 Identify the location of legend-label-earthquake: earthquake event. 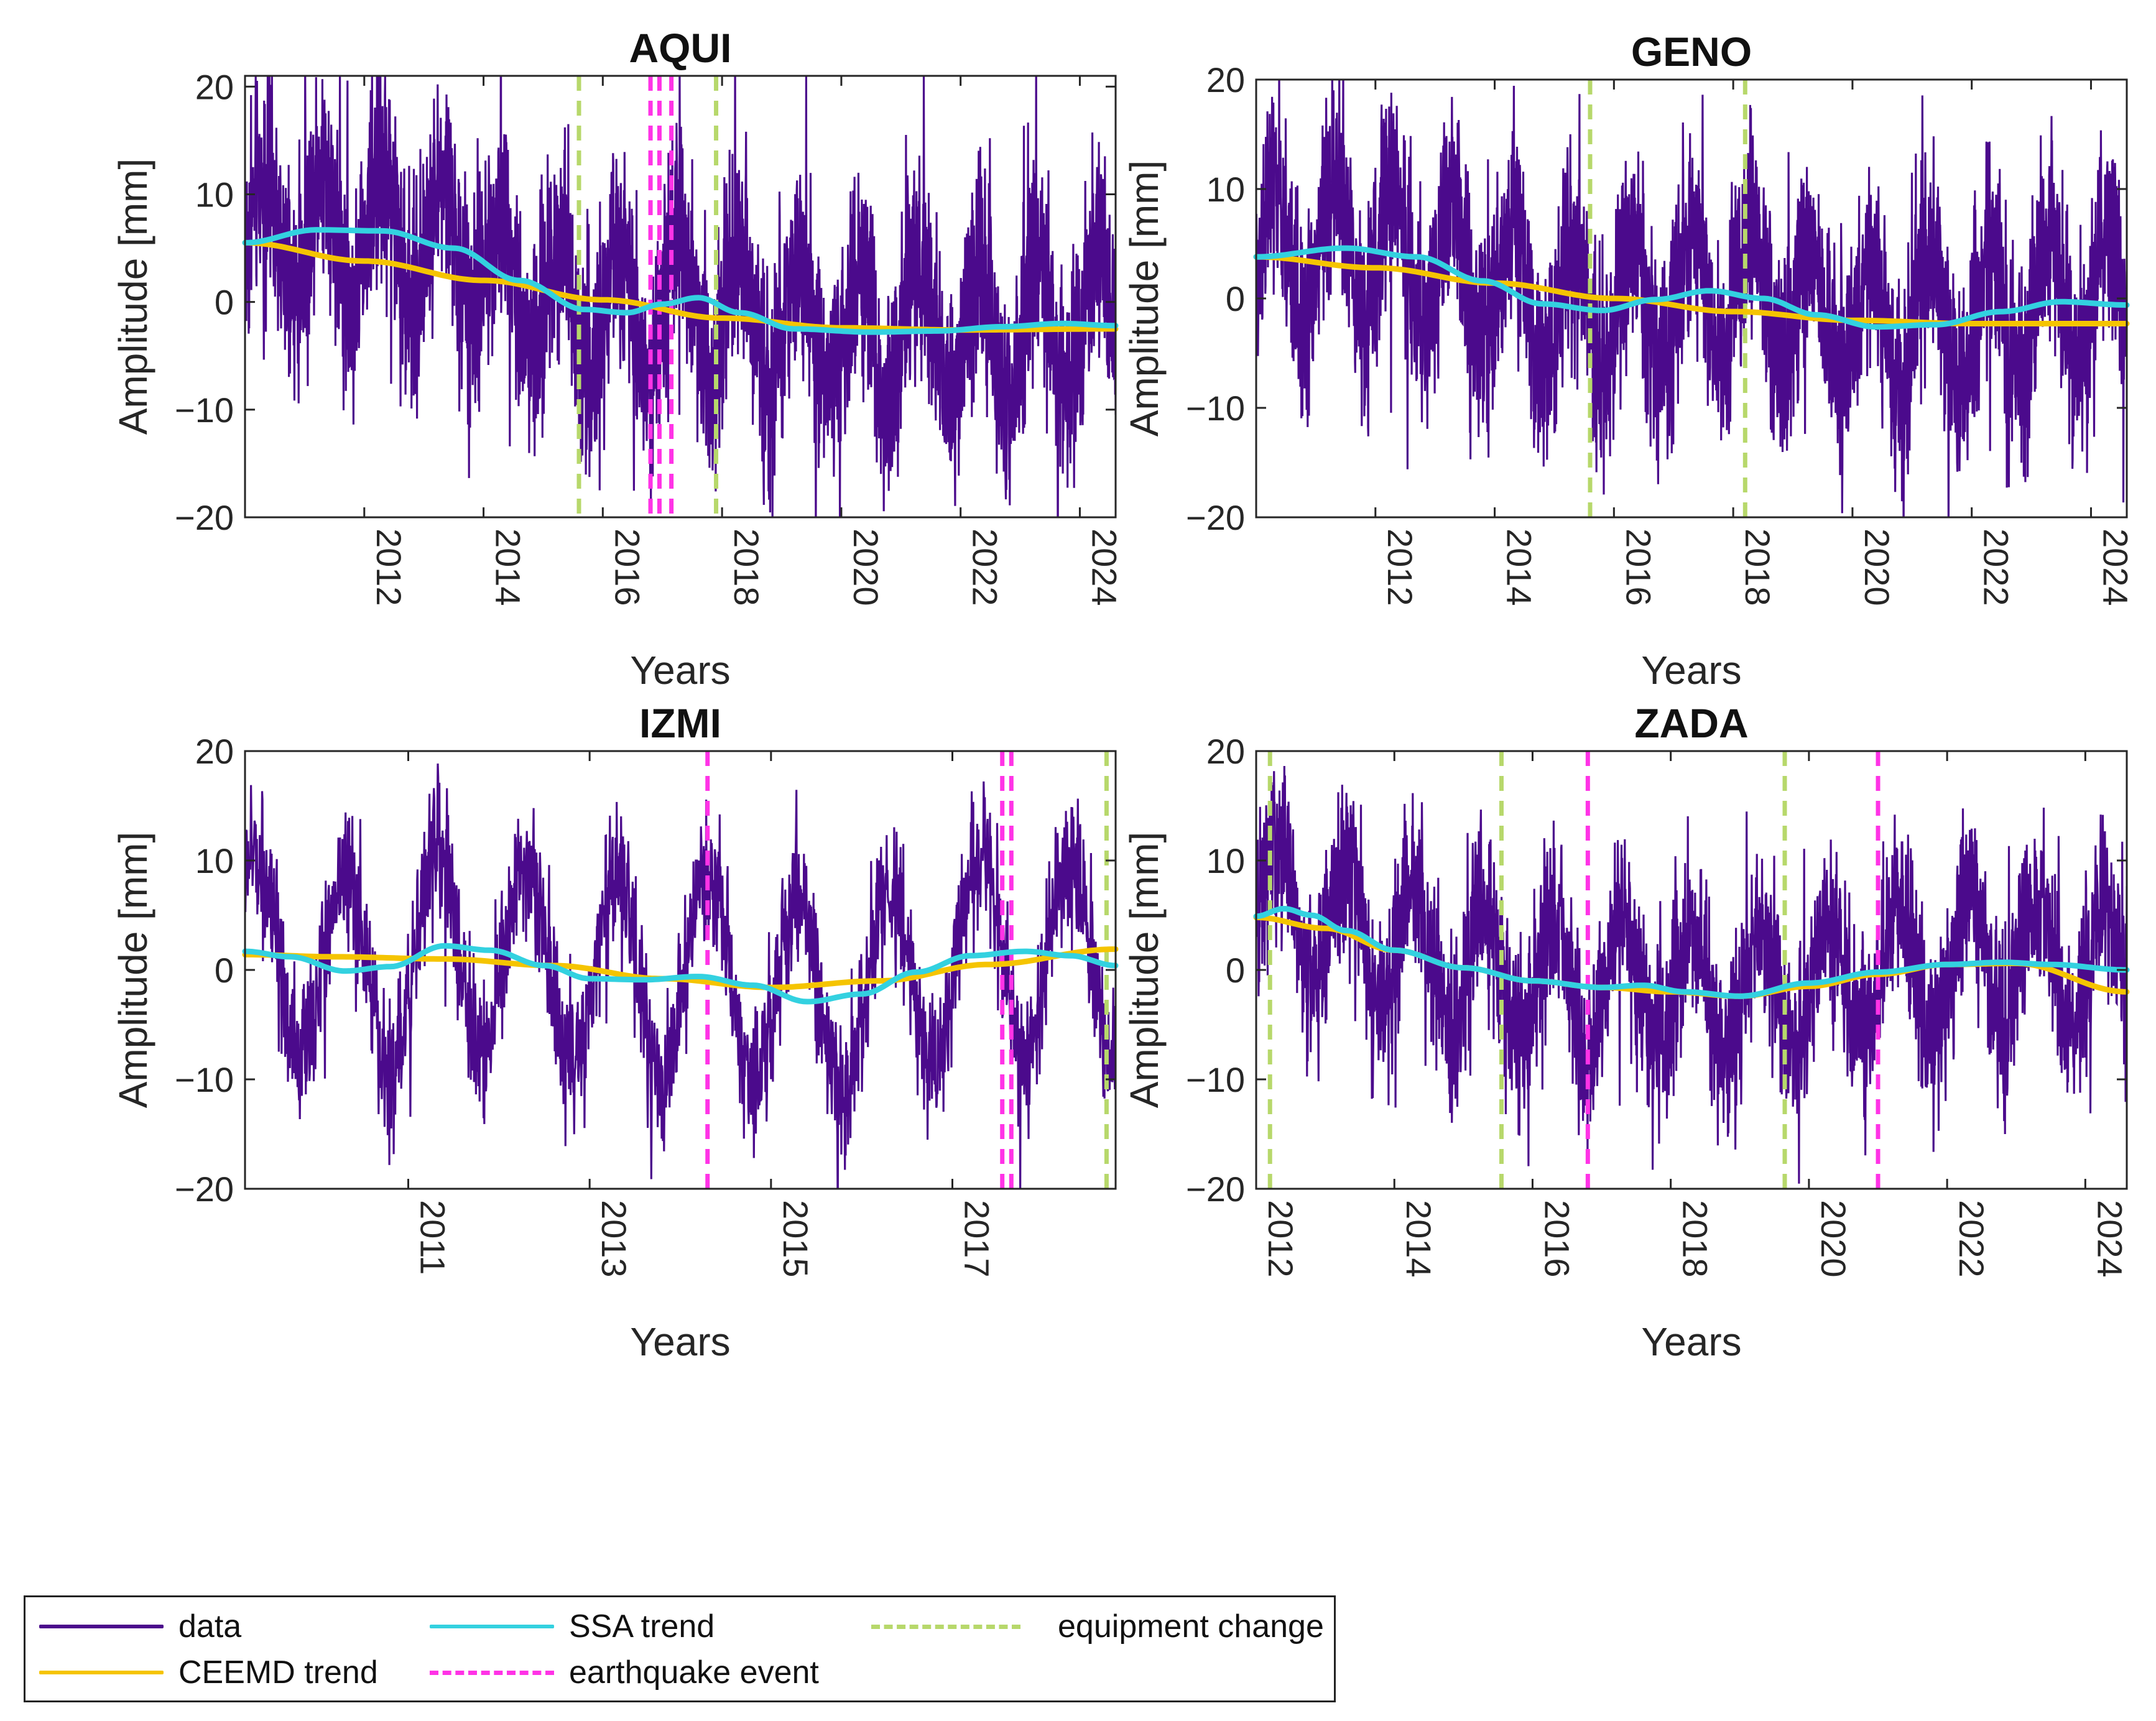
(694, 1673).